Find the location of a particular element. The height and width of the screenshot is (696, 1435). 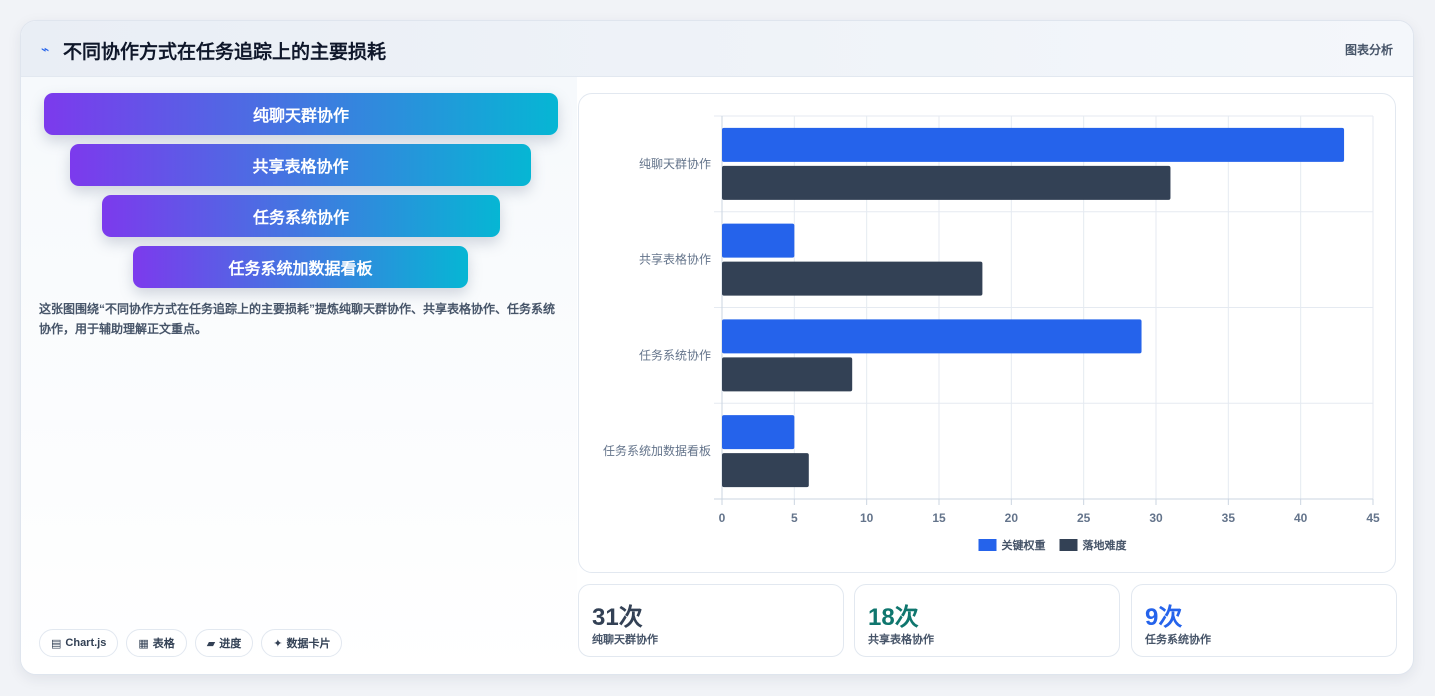

legend-label: 落地难度 is located at coordinates (1105, 545).